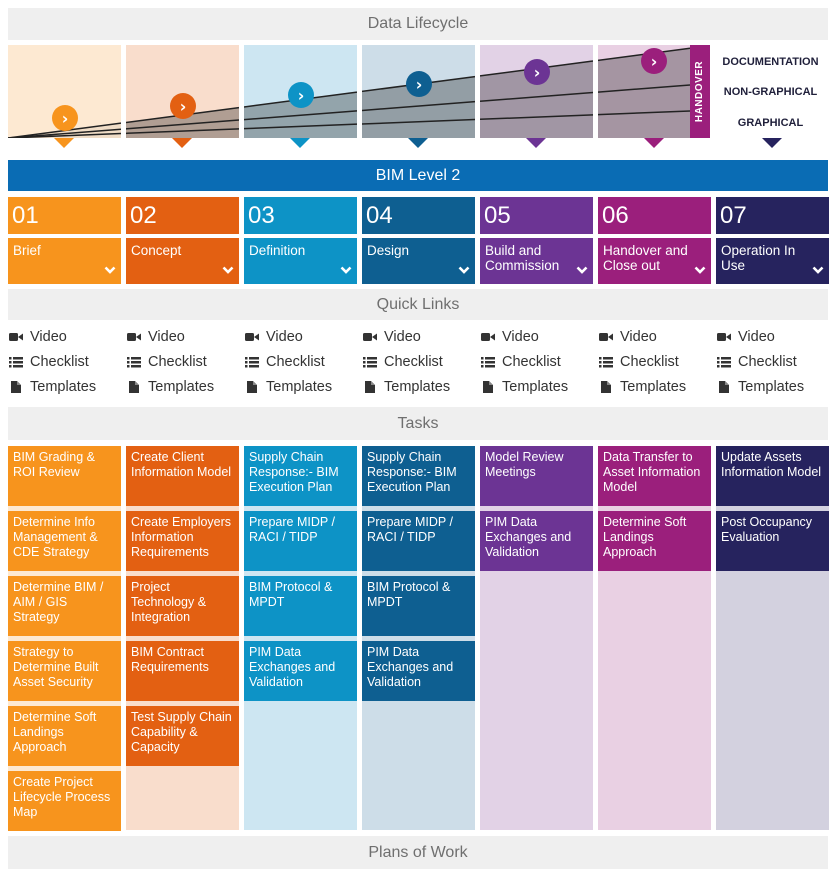 Image resolution: width=834 pixels, height=877 pixels. What do you see at coordinates (654, 476) in the screenshot?
I see `task-card: Data Transfer to Asset Information Model` at bounding box center [654, 476].